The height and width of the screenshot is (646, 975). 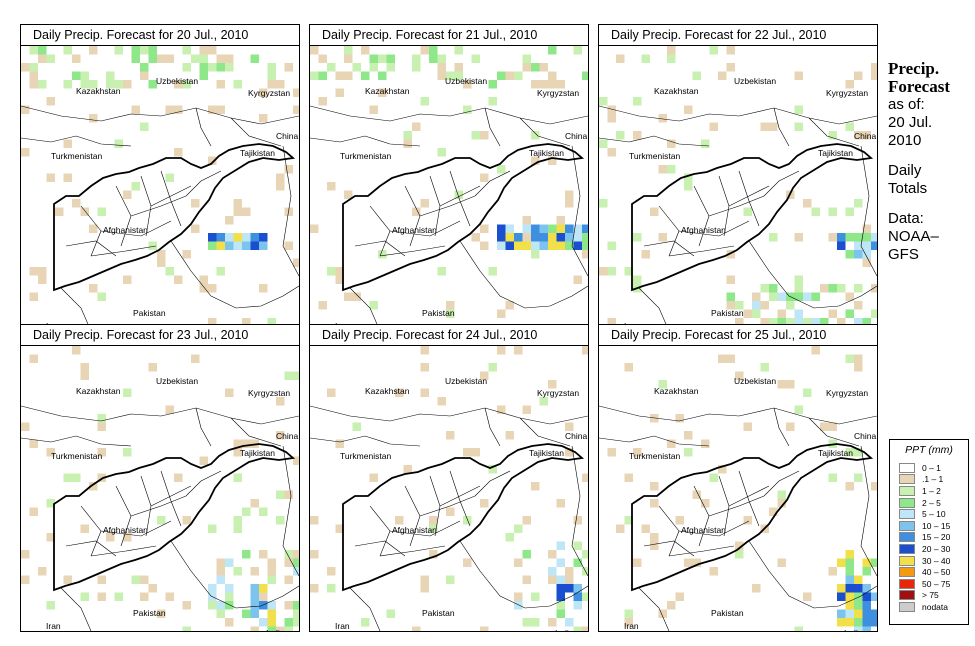 What do you see at coordinates (905, 170) in the screenshot?
I see `totals-line1: Daily` at bounding box center [905, 170].